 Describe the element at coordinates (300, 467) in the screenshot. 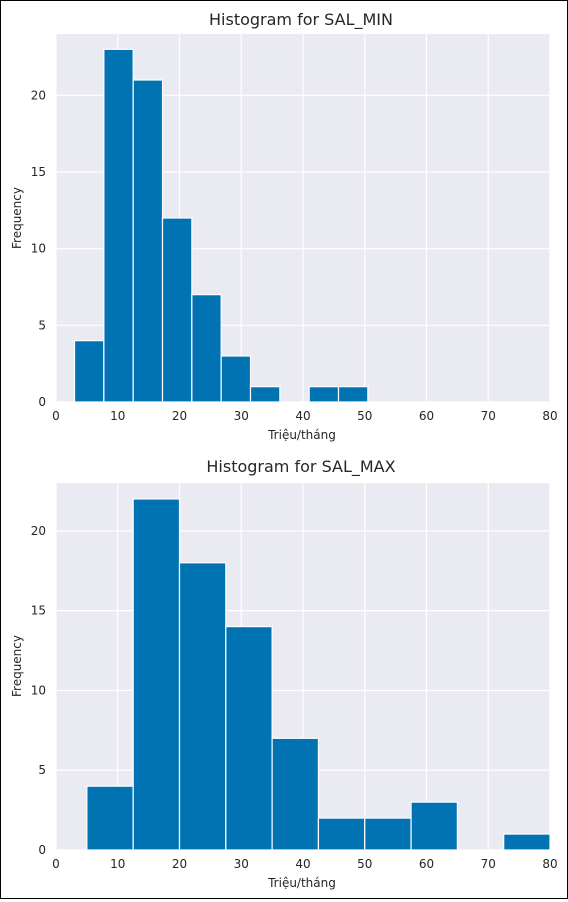

I see `chart-title: Histogram for SAL_MAX` at that location.